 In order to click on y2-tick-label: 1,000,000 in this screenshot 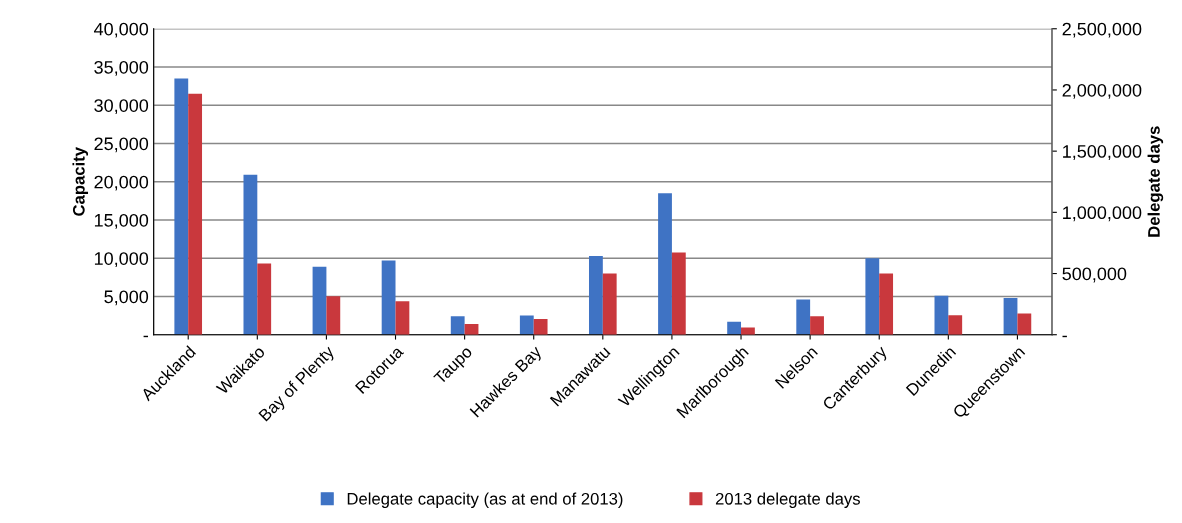, I will do `click(1102, 214)`.